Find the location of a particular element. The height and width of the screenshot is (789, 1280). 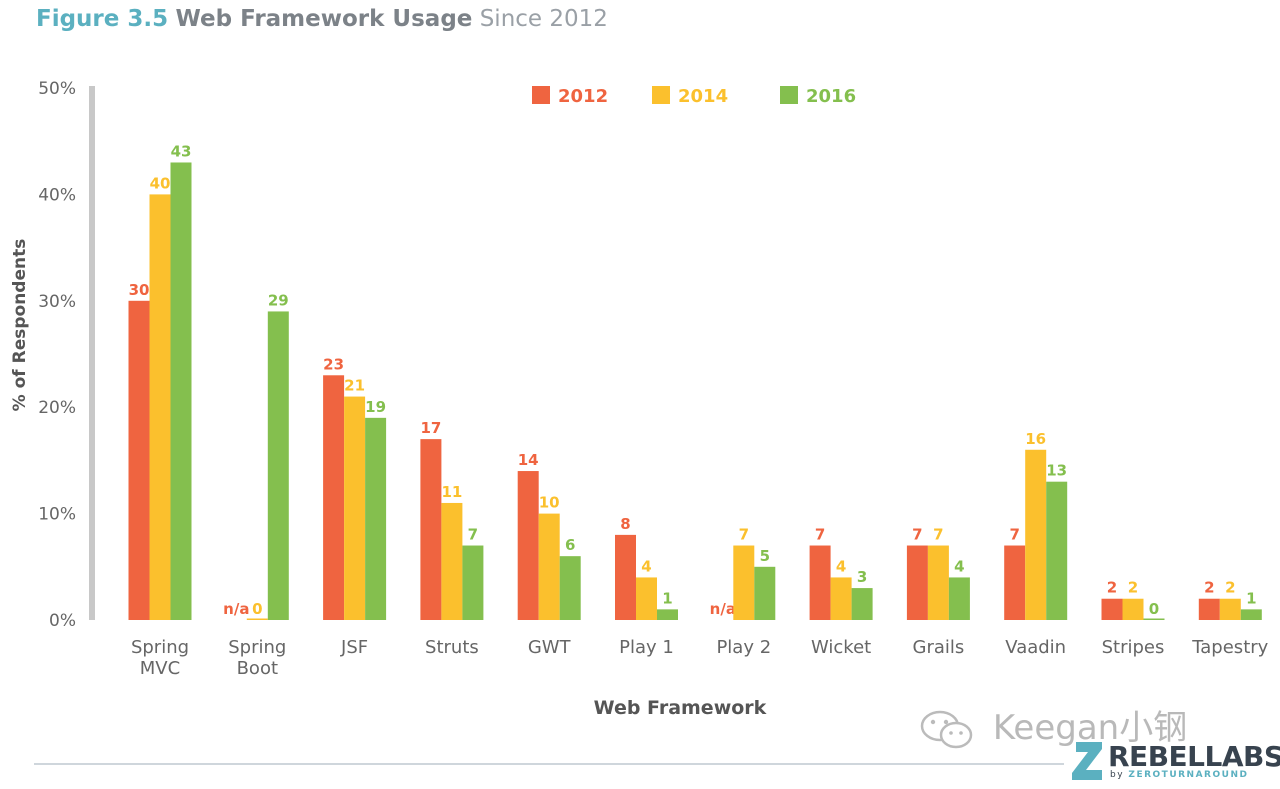

x-tick-label: Grails is located at coordinates (939, 647).